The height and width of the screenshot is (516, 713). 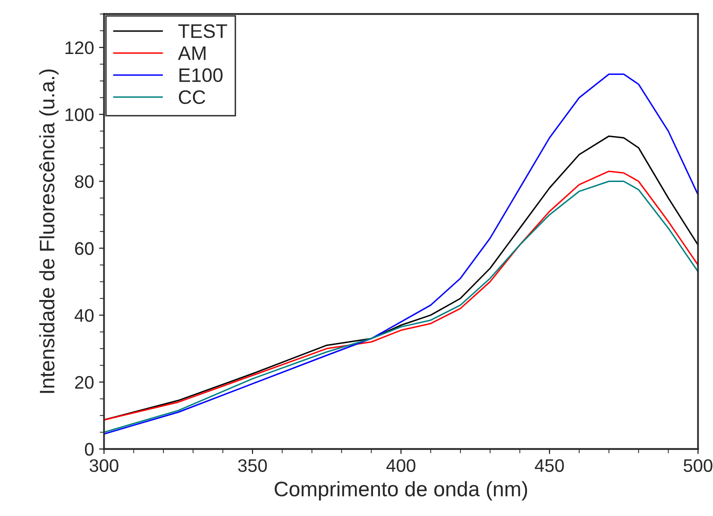 What do you see at coordinates (698, 465) in the screenshot?
I see `x-tick-label: 500` at bounding box center [698, 465].